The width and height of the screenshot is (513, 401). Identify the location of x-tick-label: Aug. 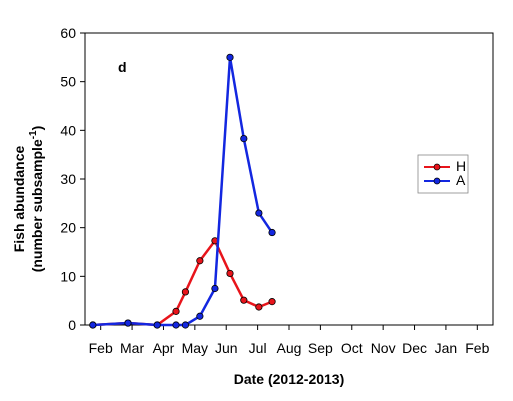
(289, 348).